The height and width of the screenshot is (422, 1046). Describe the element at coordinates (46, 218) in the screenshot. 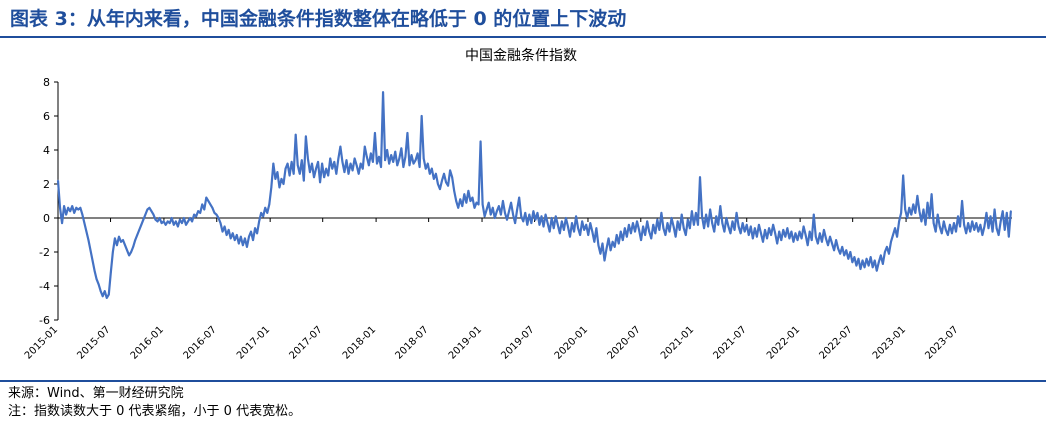

I see `y-tick-label: 0` at that location.